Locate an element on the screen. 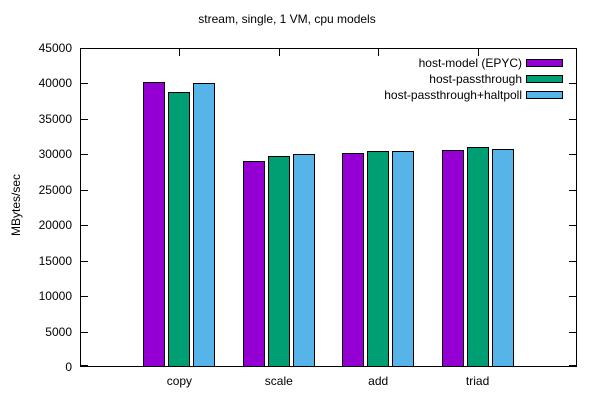  legend-row: host-passthrough is located at coordinates (473, 79).